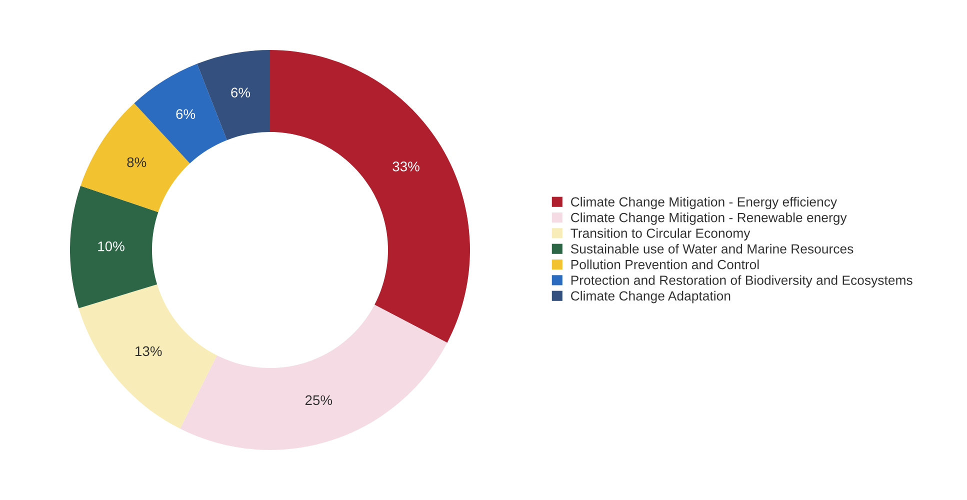 This screenshot has width=967, height=500. What do you see at coordinates (709, 218) in the screenshot?
I see `legend-label: Climate Change Mitigation - Renewable energy` at bounding box center [709, 218].